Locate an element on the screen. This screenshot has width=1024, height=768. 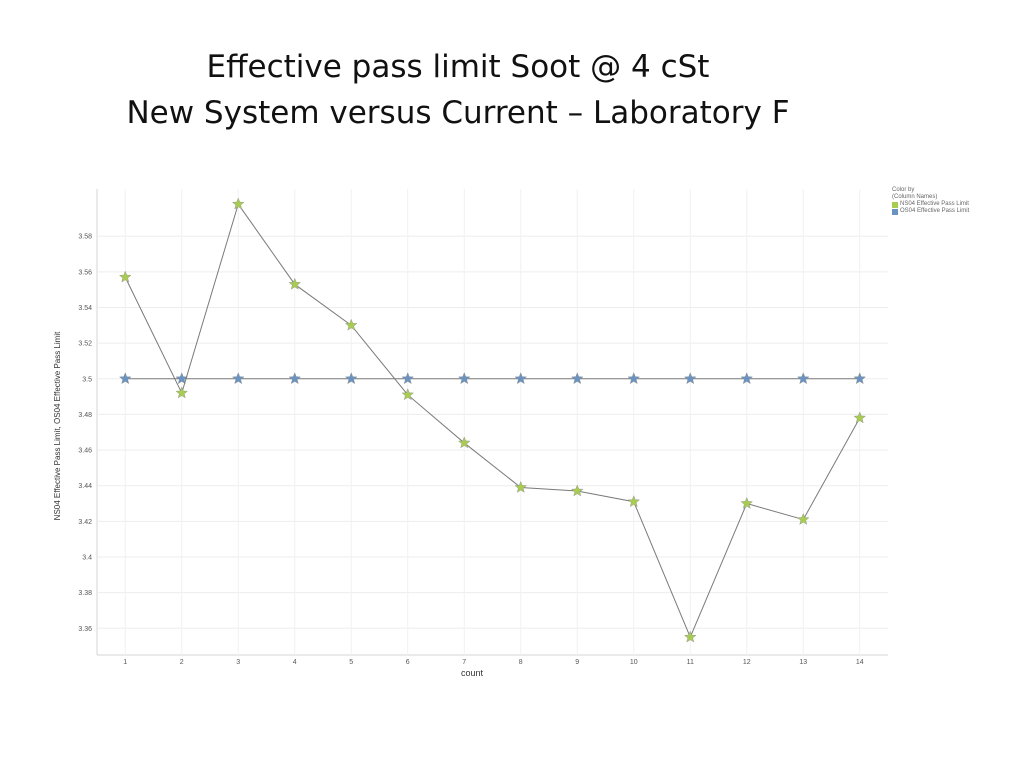
legend-swatch-os04 is located at coordinates (895, 211).